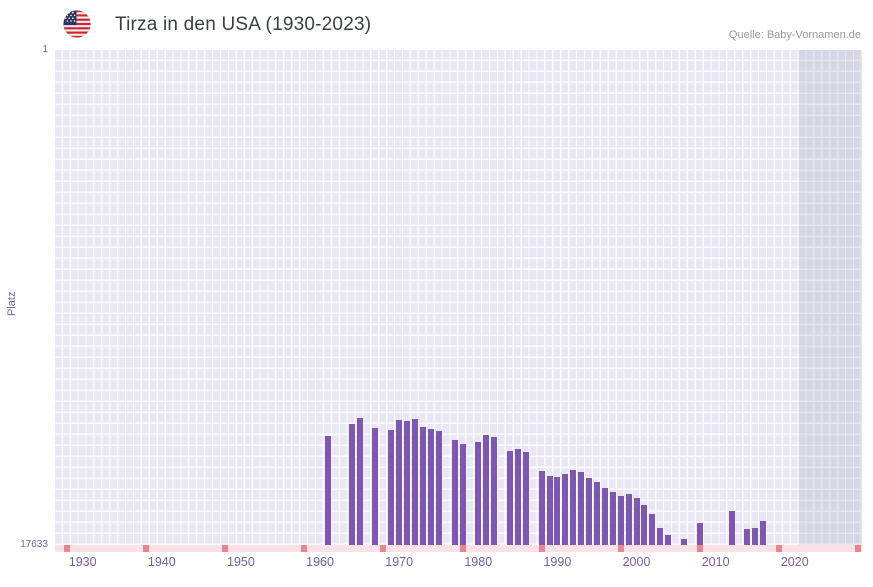 The height and width of the screenshot is (587, 873). I want to click on recent-years-band, so click(830, 297).